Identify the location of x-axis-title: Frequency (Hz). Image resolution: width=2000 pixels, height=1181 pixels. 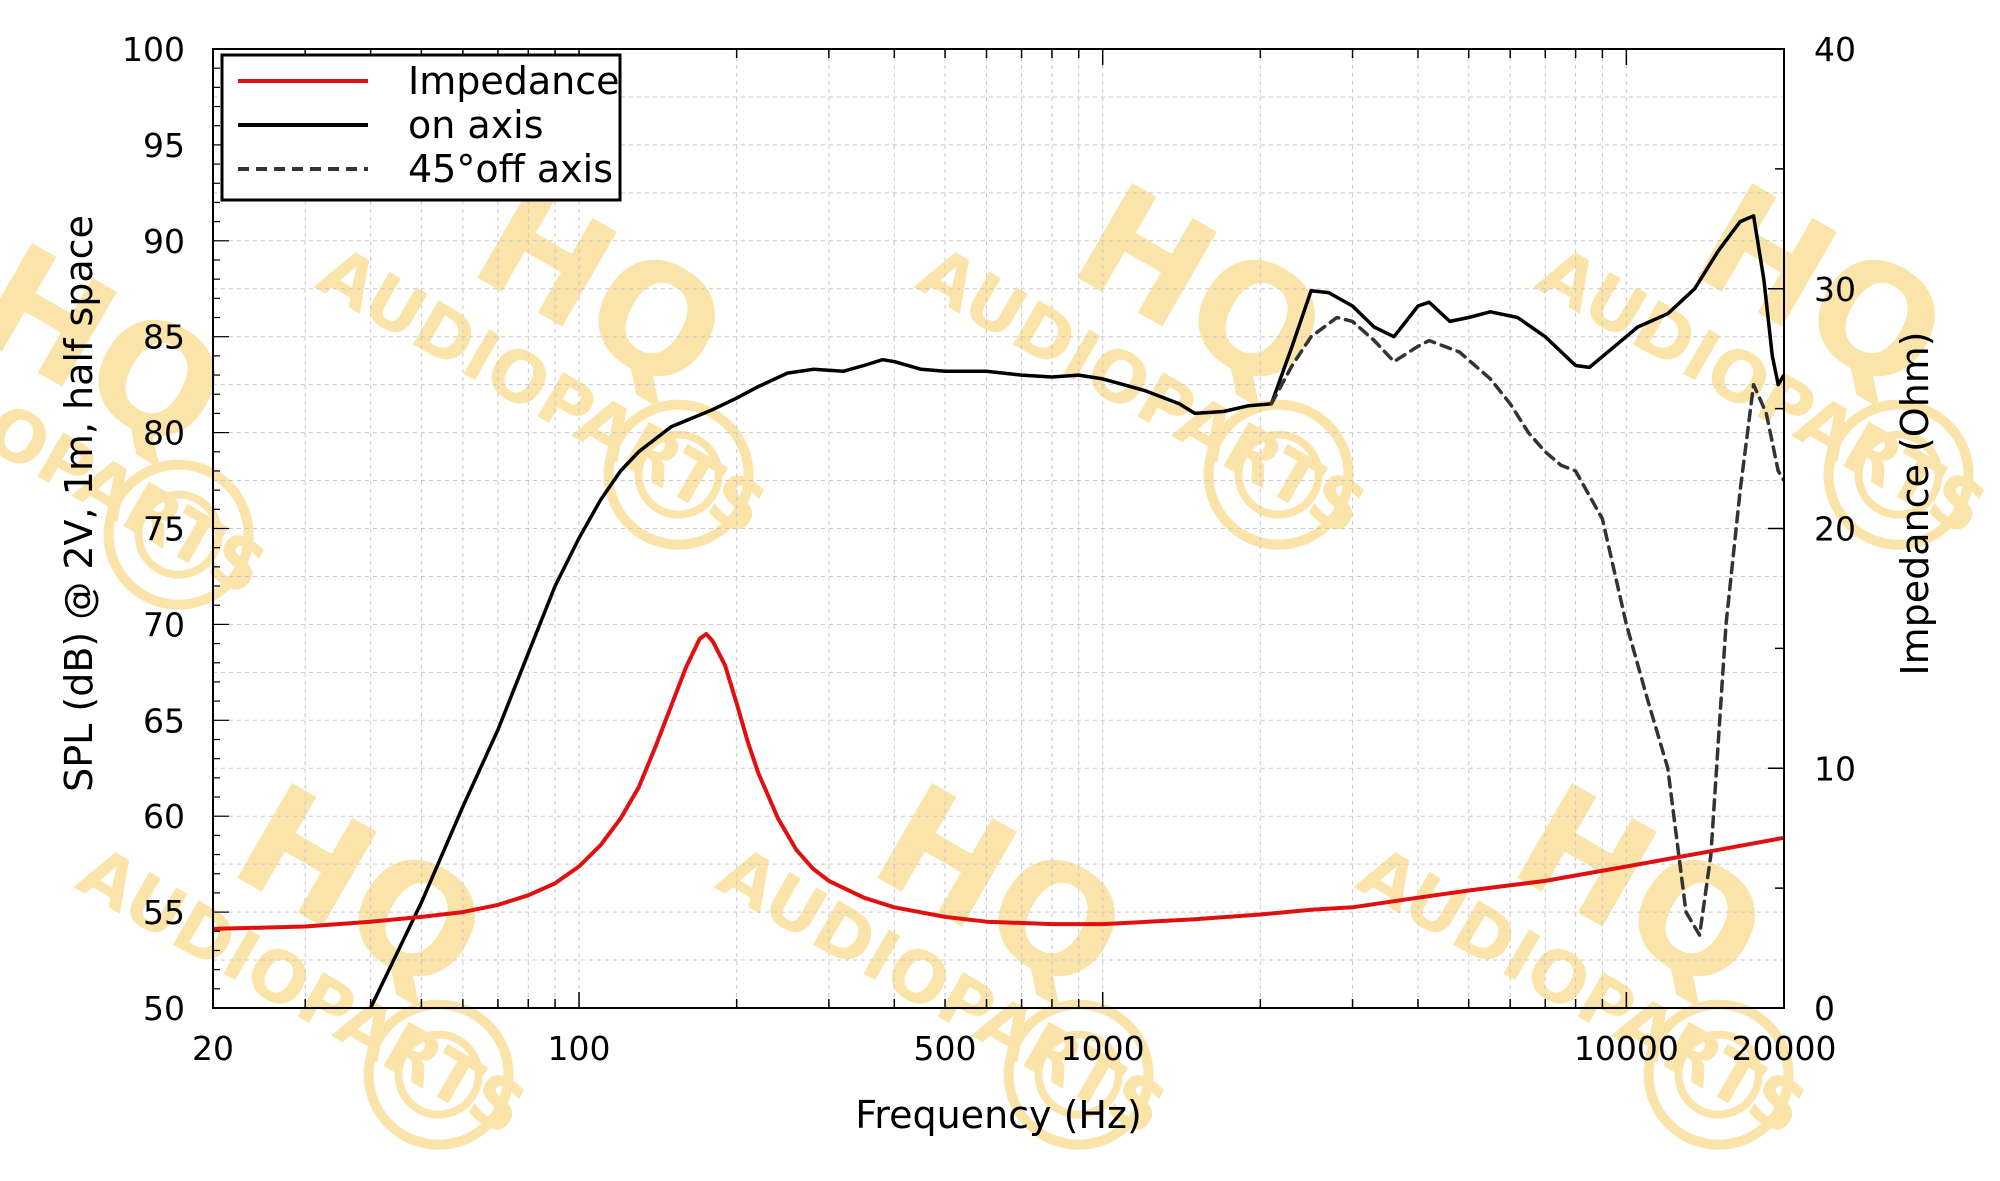
(998, 1115).